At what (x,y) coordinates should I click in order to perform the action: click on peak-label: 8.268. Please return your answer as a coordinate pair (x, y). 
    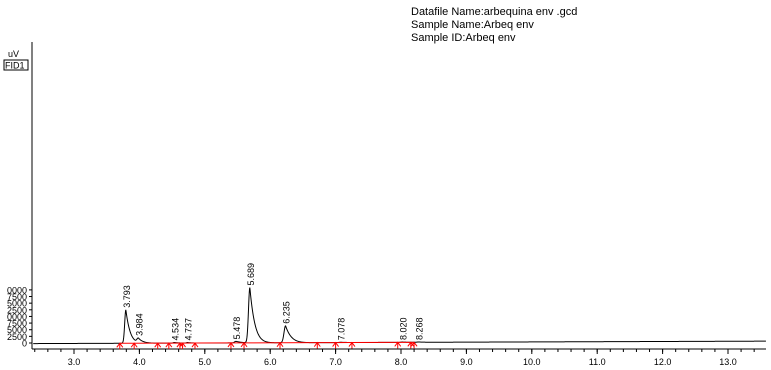
    Looking at the image, I should click on (420, 328).